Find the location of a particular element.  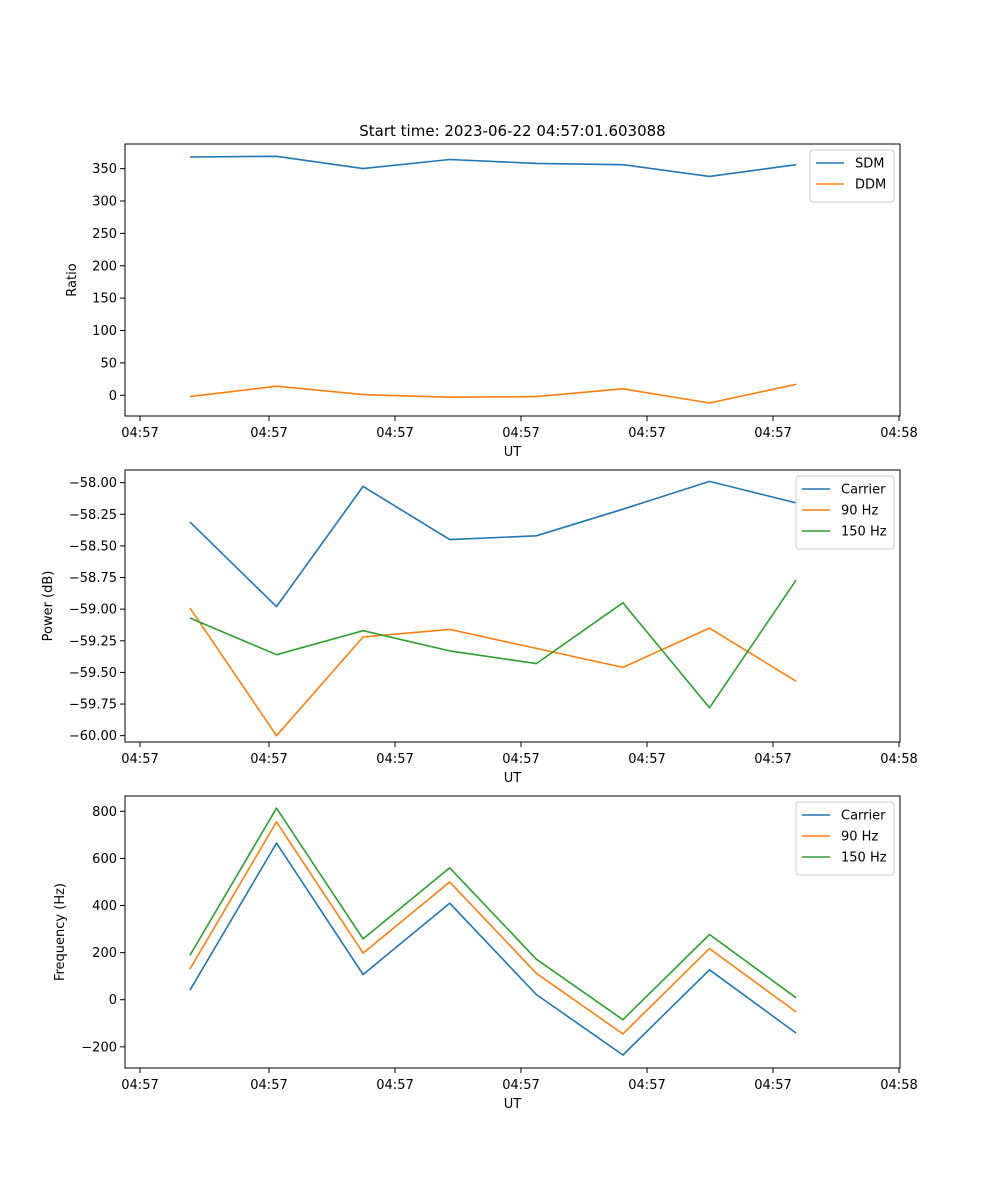

y-tick-label: 50 is located at coordinates (108, 363).